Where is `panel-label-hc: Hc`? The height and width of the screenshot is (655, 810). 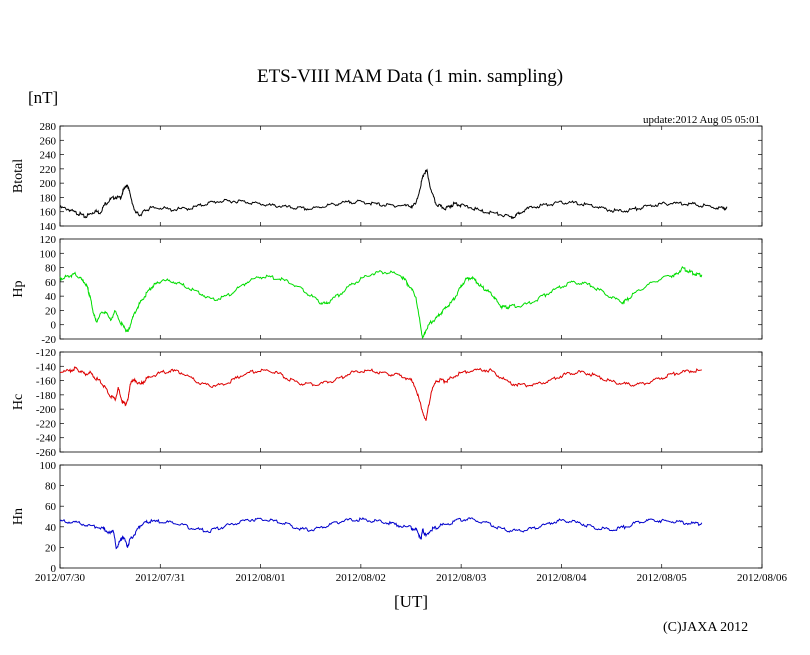 panel-label-hc: Hc is located at coordinates (18, 402).